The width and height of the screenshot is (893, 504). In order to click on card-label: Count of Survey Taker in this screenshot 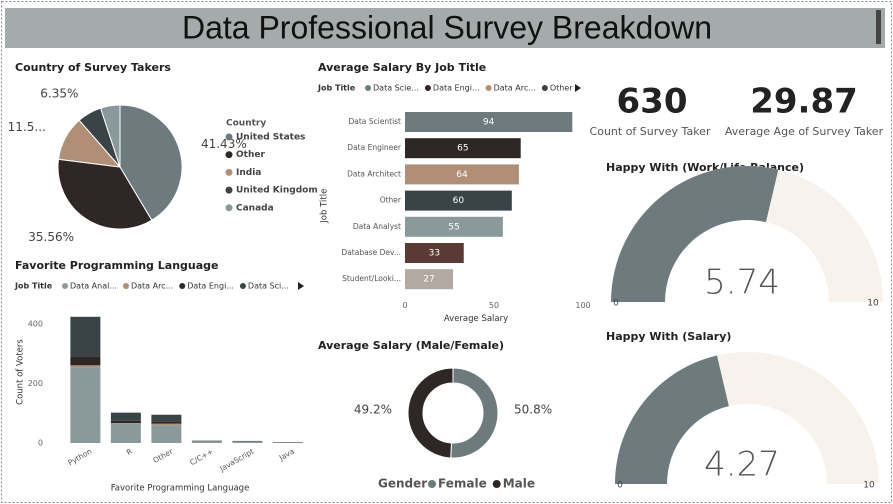, I will do `click(650, 131)`.